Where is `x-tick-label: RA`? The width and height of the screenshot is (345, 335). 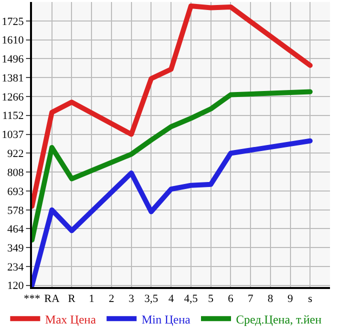 x-tick-label: RA is located at coordinates (52, 299).